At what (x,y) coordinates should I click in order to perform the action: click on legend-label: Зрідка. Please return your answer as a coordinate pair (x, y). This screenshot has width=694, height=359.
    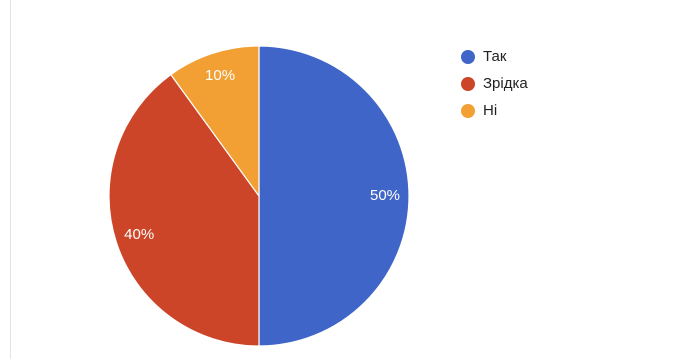
    Looking at the image, I should click on (505, 83).